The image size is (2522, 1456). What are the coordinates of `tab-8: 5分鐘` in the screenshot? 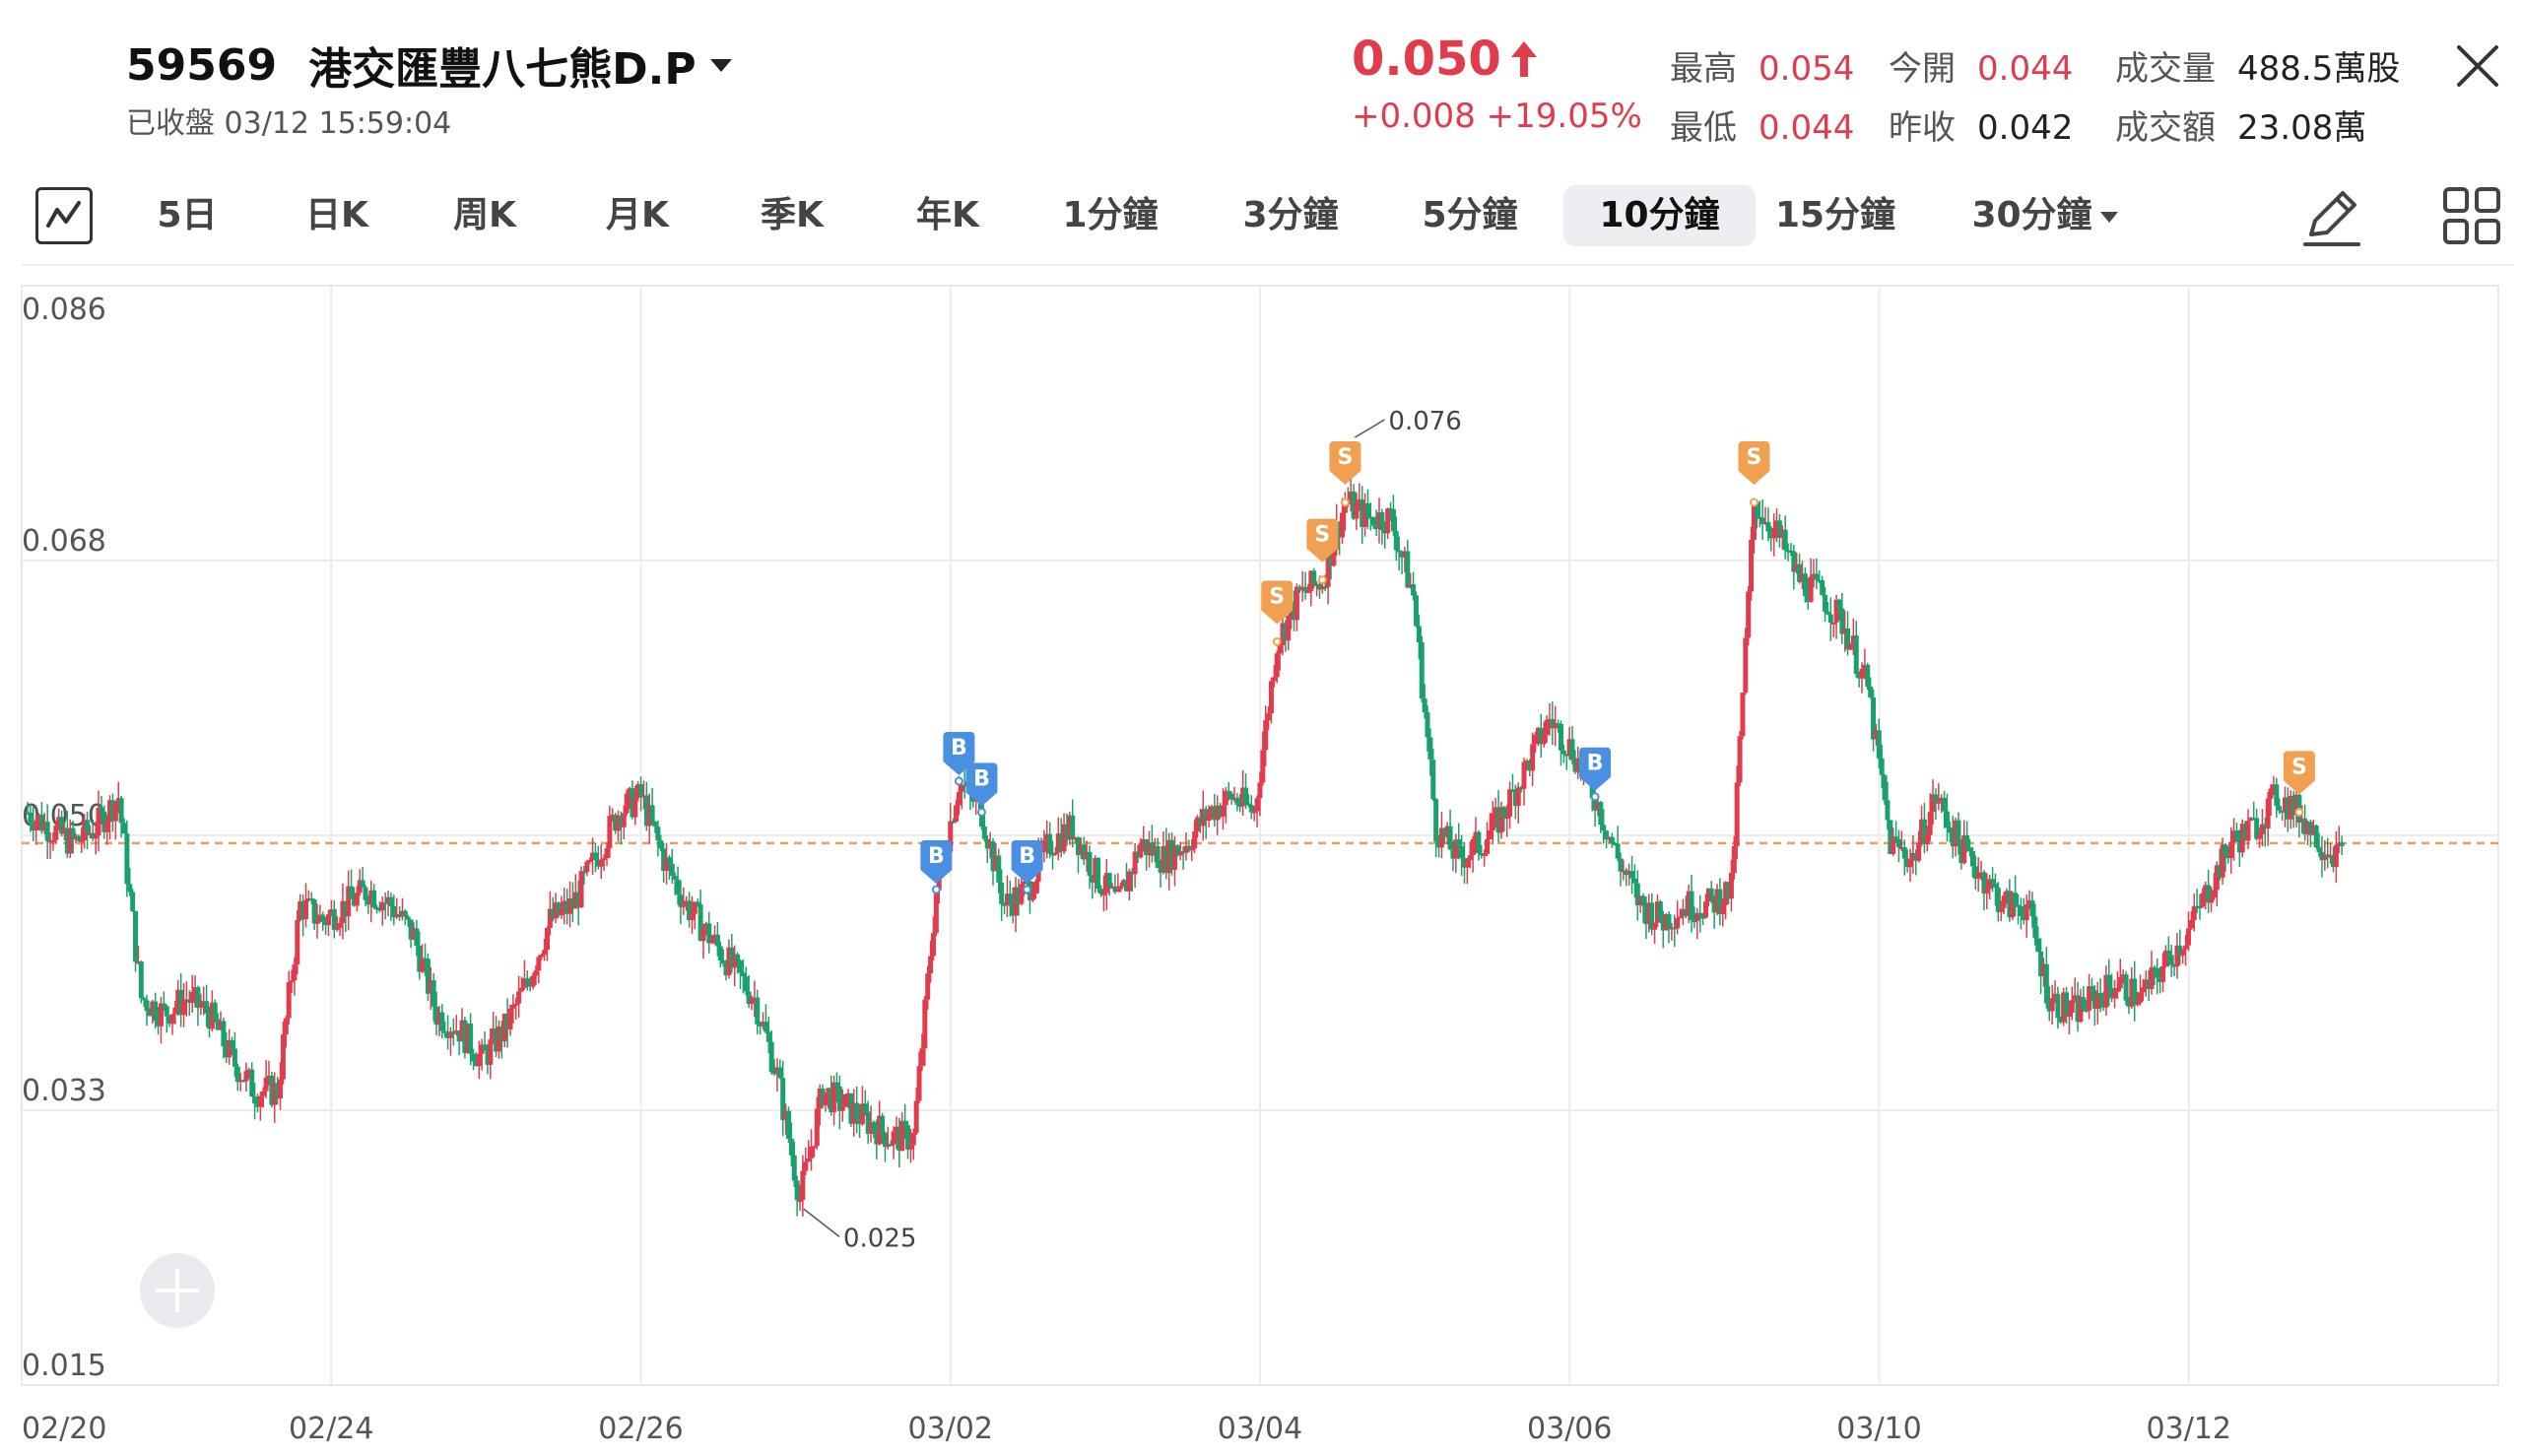 It's located at (1470, 215).